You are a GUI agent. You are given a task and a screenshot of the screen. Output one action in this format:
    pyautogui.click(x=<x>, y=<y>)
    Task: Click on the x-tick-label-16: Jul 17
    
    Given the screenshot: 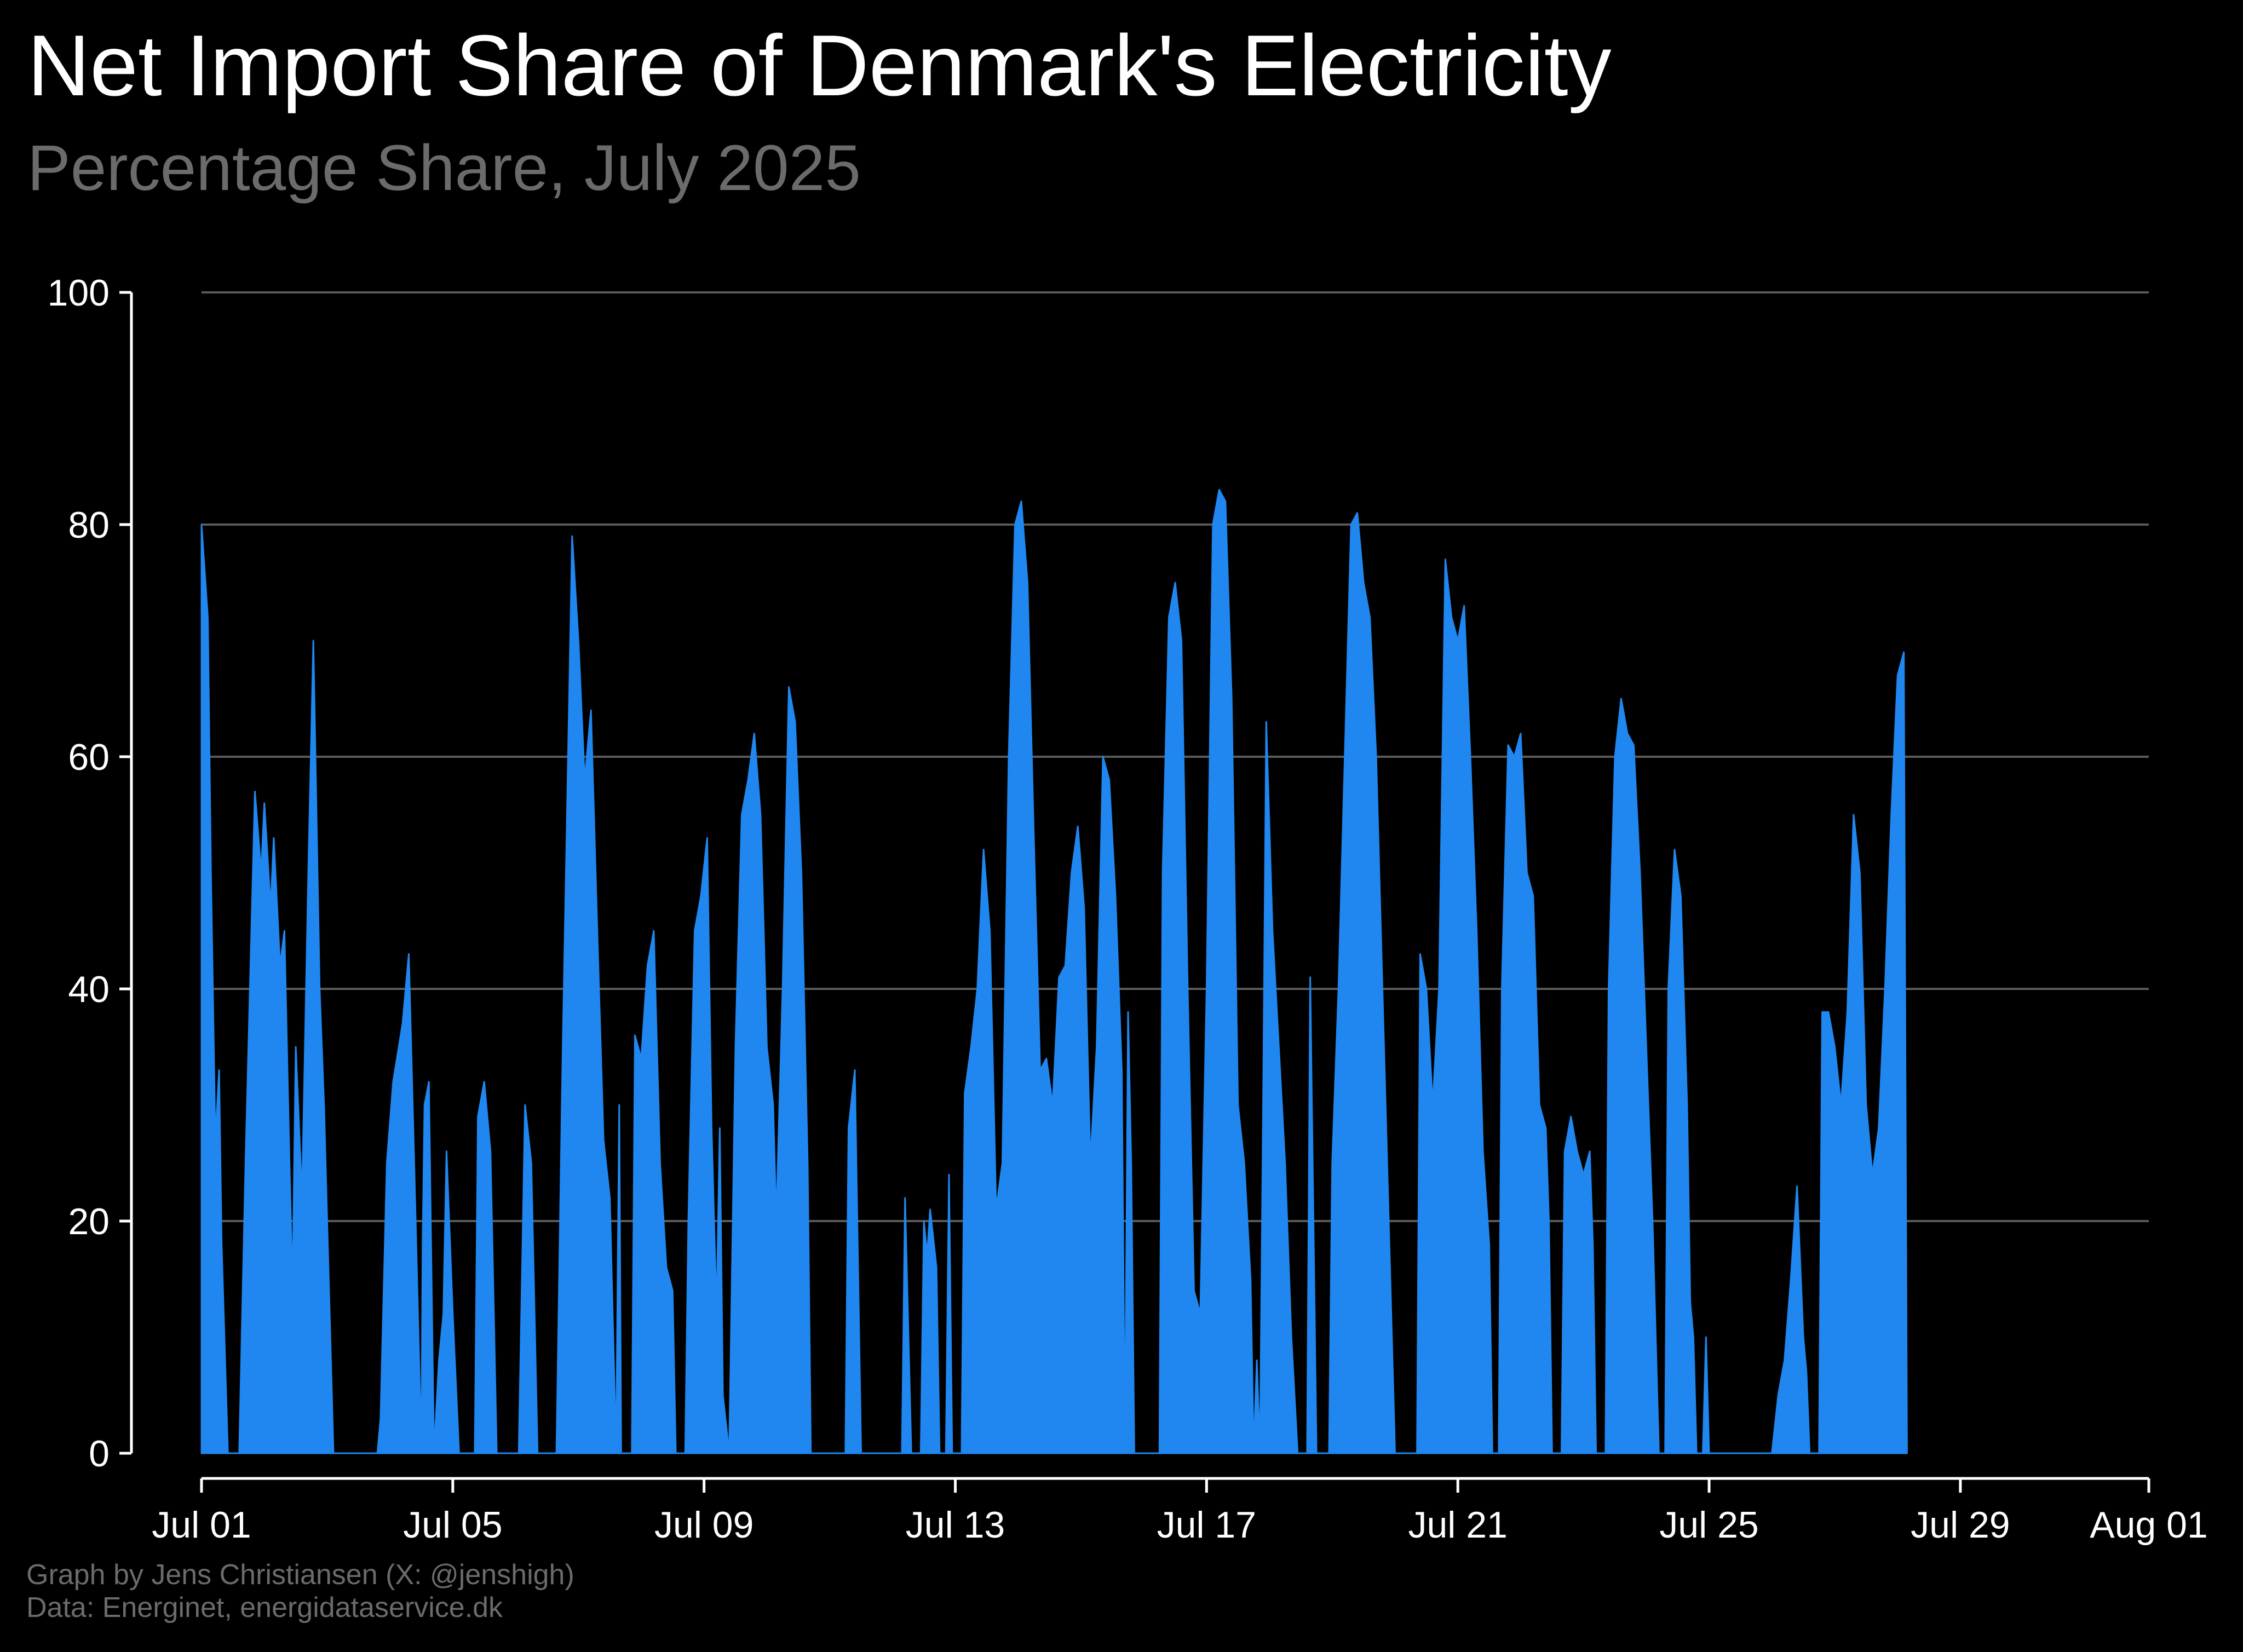 What is the action you would take?
    pyautogui.click(x=1206, y=1525)
    